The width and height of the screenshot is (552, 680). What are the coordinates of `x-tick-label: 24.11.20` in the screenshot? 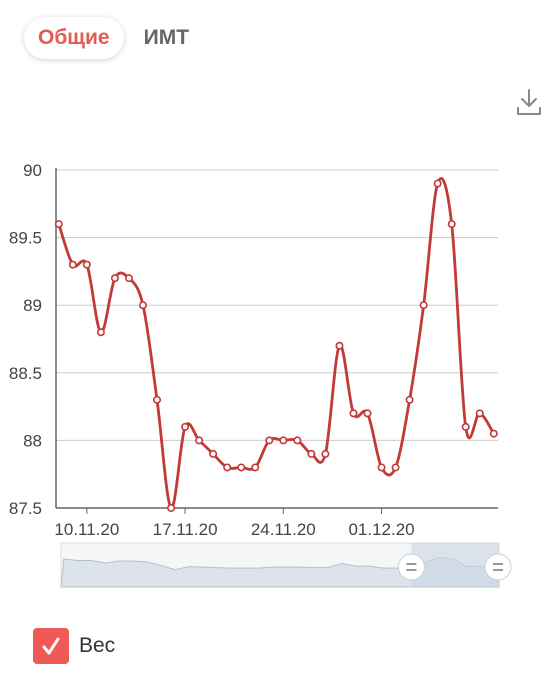 It's located at (283, 529).